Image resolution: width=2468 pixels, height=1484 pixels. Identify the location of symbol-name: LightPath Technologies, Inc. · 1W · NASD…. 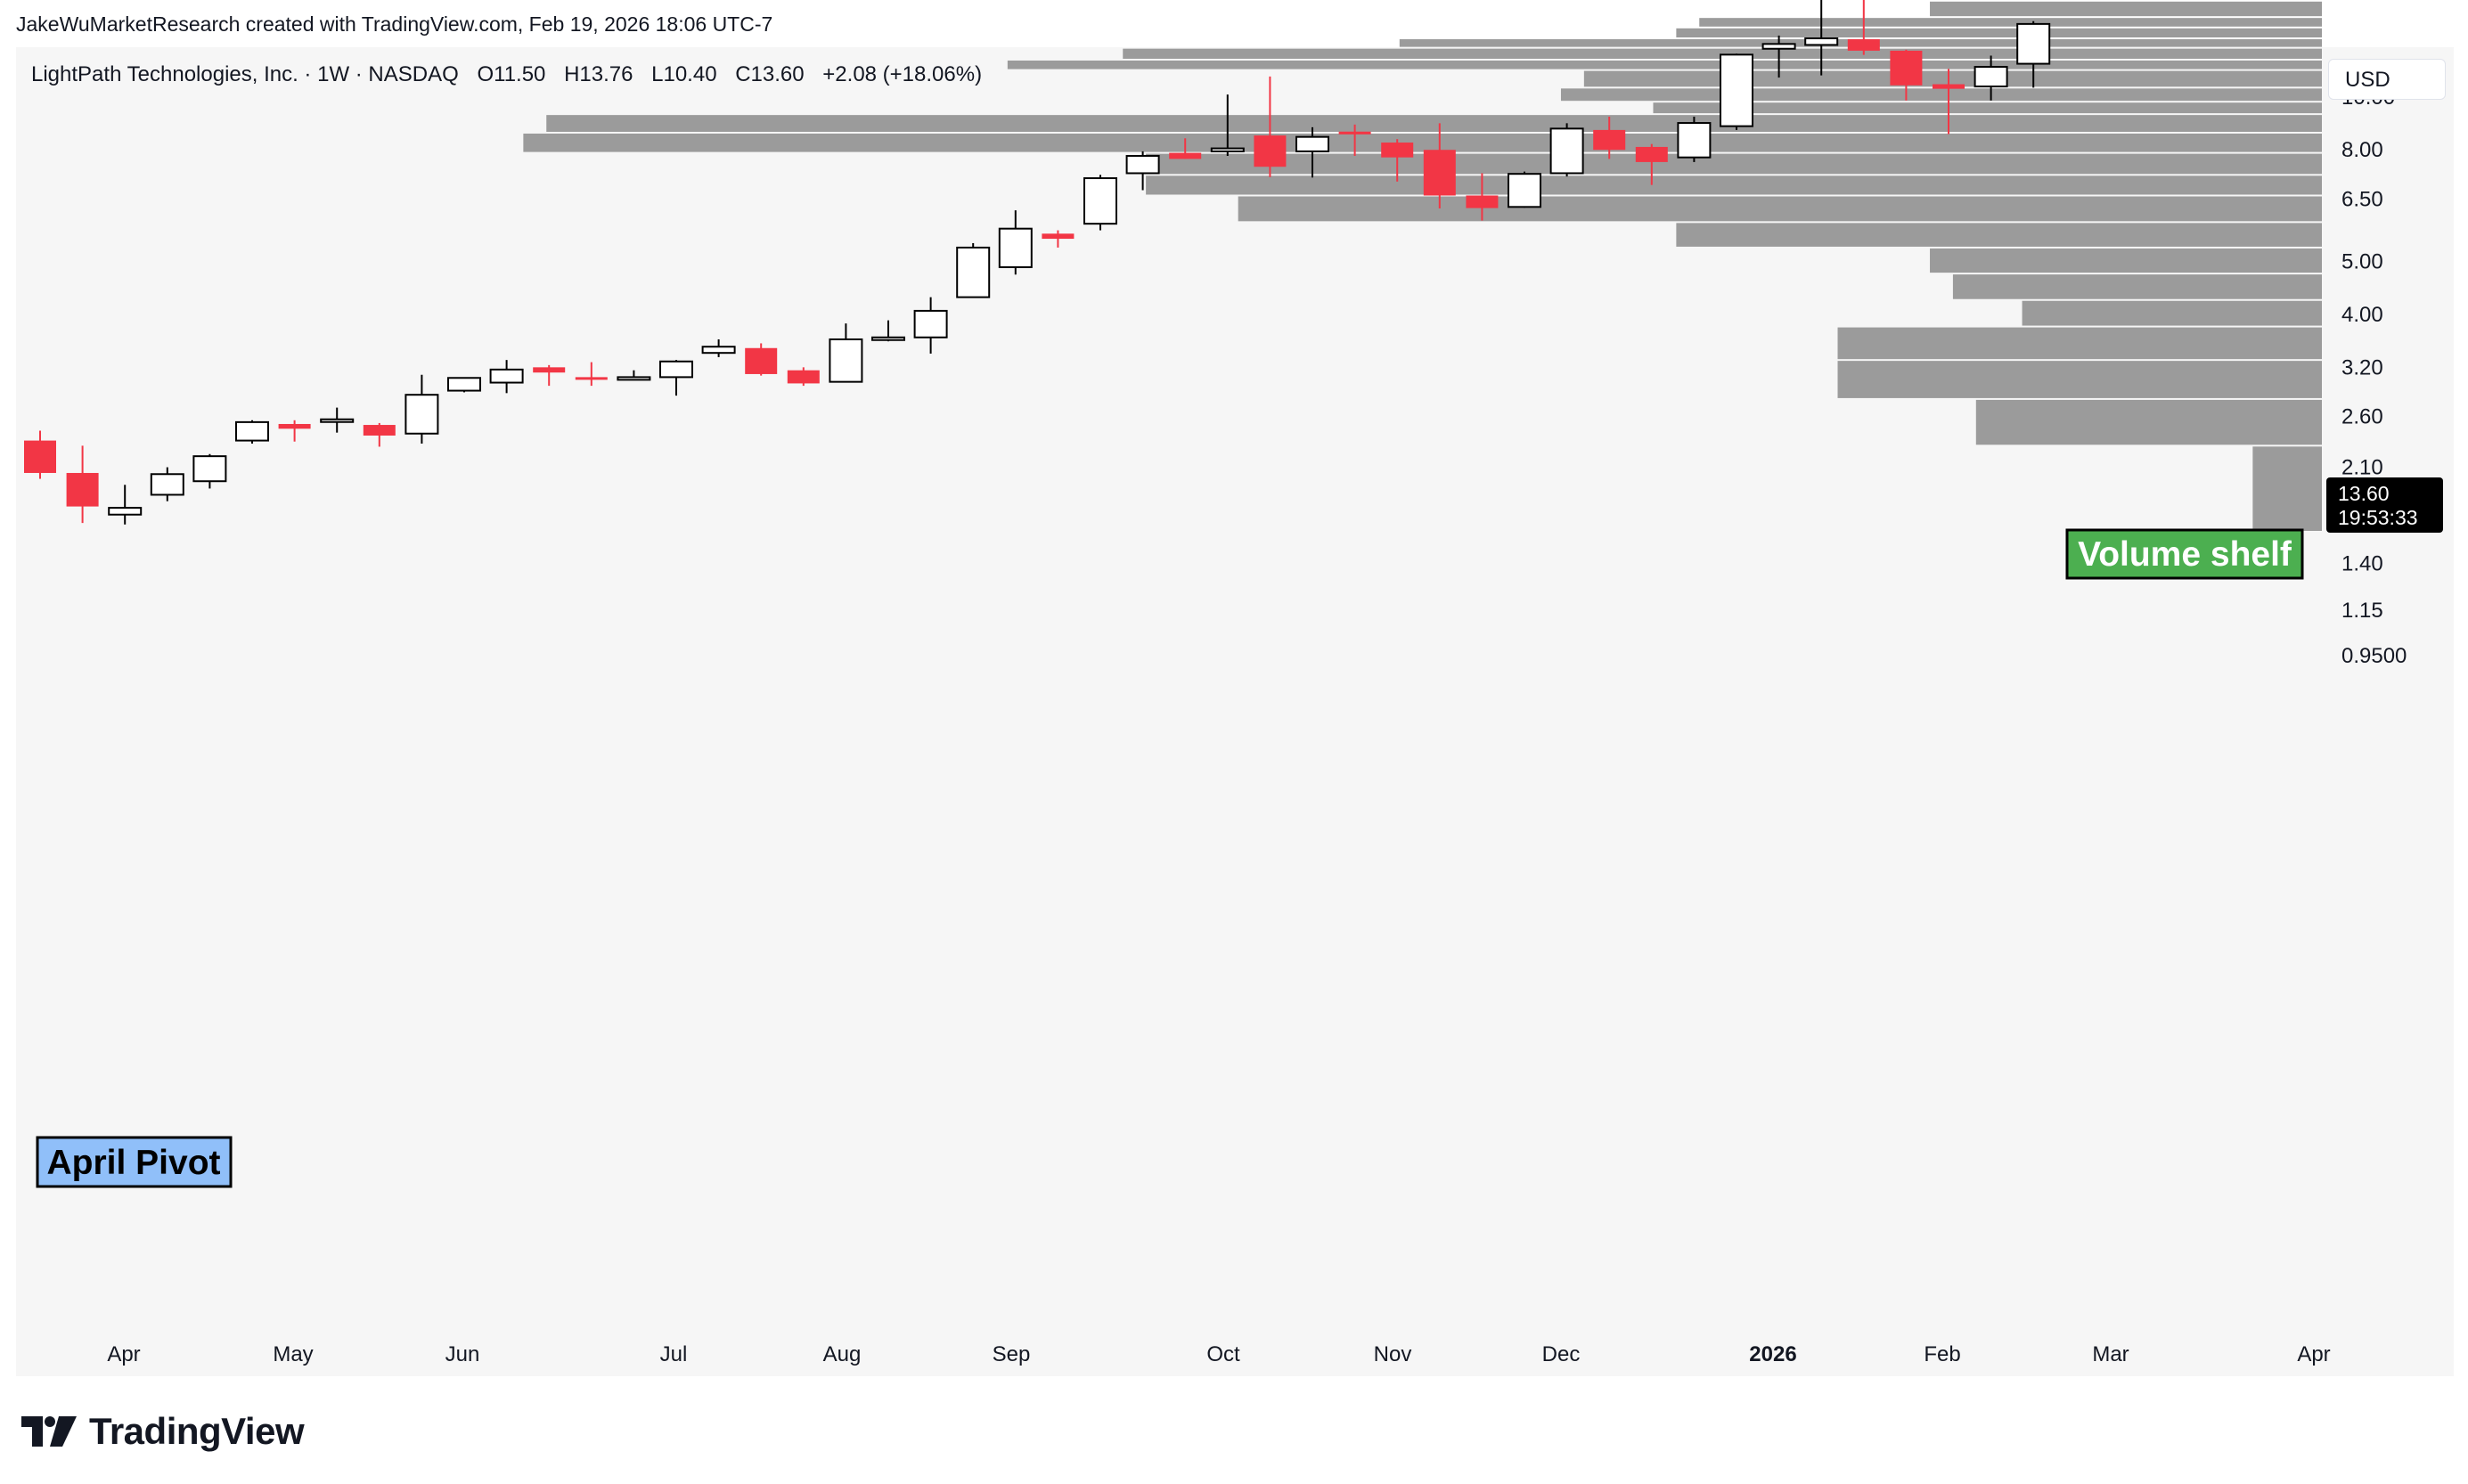
(245, 74).